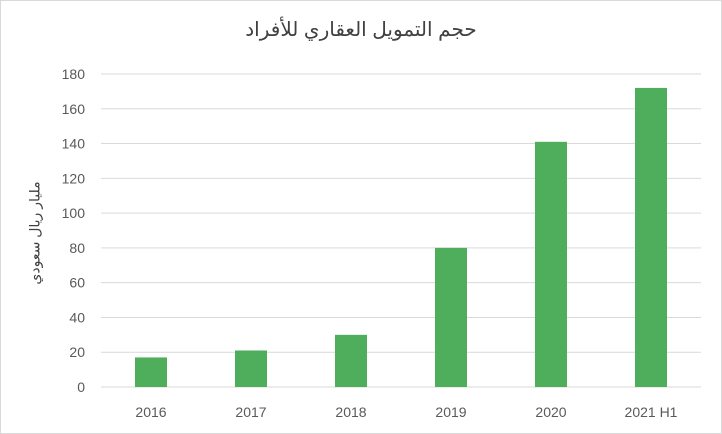 The width and height of the screenshot is (722, 434). I want to click on bar-2016, so click(151, 372).